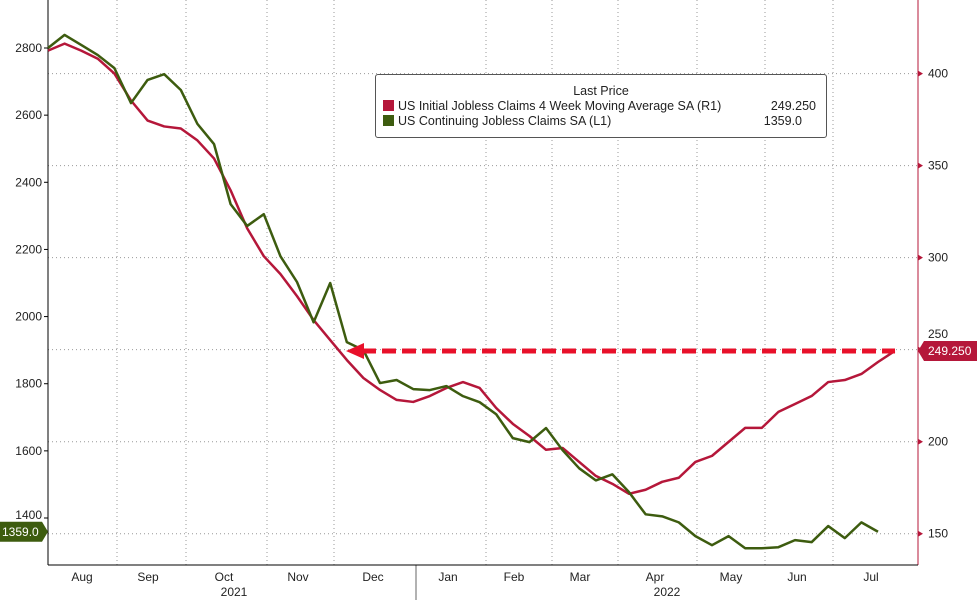 This screenshot has width=977, height=600. What do you see at coordinates (224, 577) in the screenshot?
I see `x-tick-label: Oct` at bounding box center [224, 577].